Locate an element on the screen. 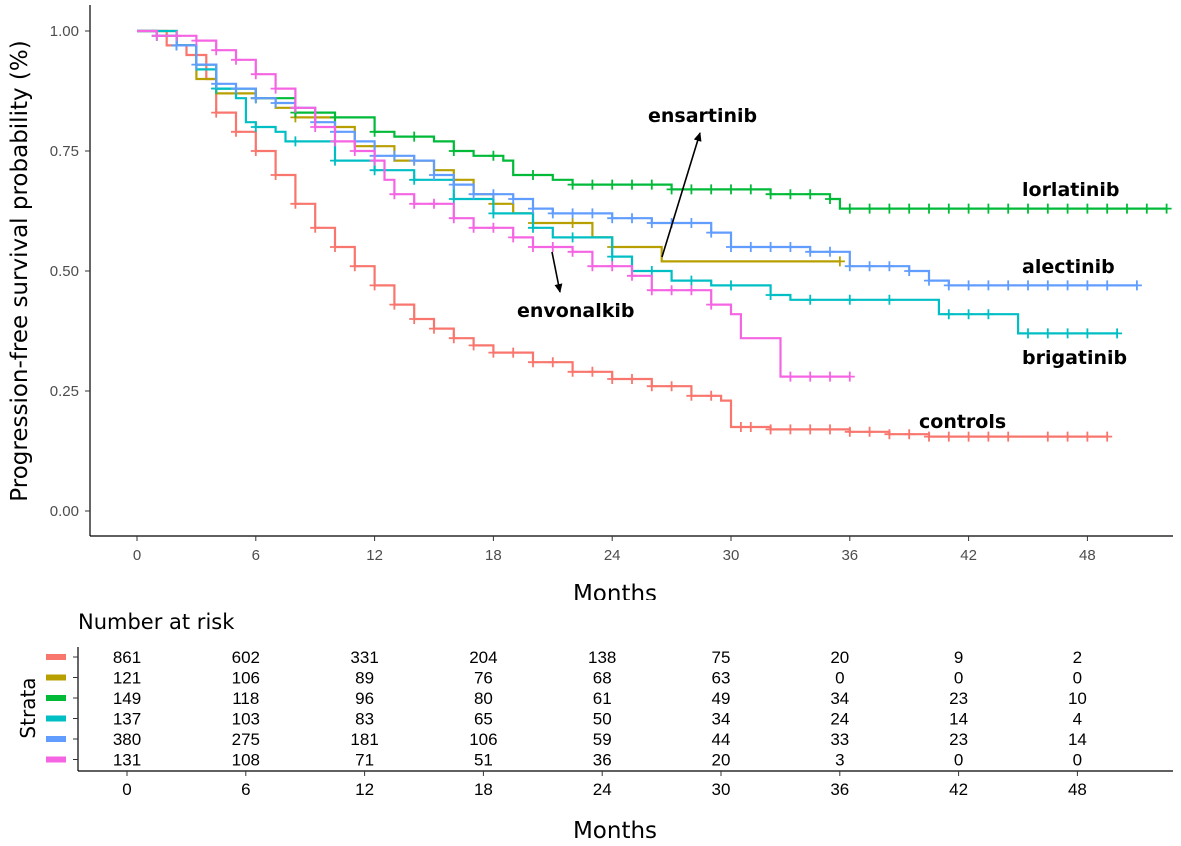 The height and width of the screenshot is (846, 1181). risk-cell: 131 is located at coordinates (127, 760).